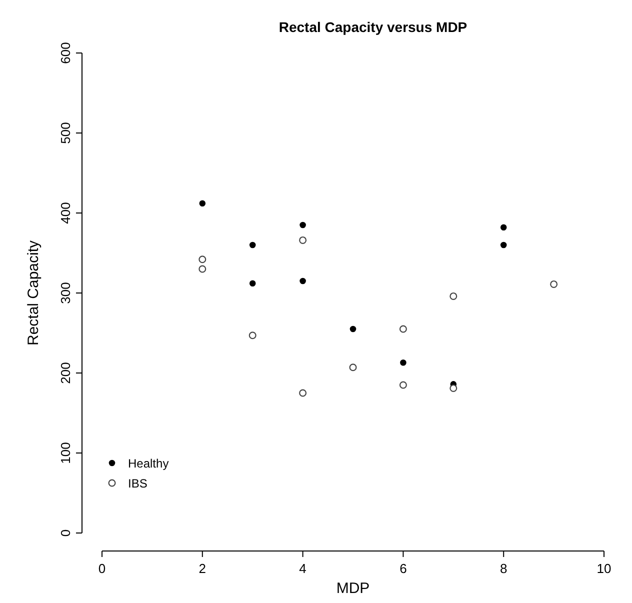  What do you see at coordinates (353, 588) in the screenshot?
I see `x-axis-title: MDP` at bounding box center [353, 588].